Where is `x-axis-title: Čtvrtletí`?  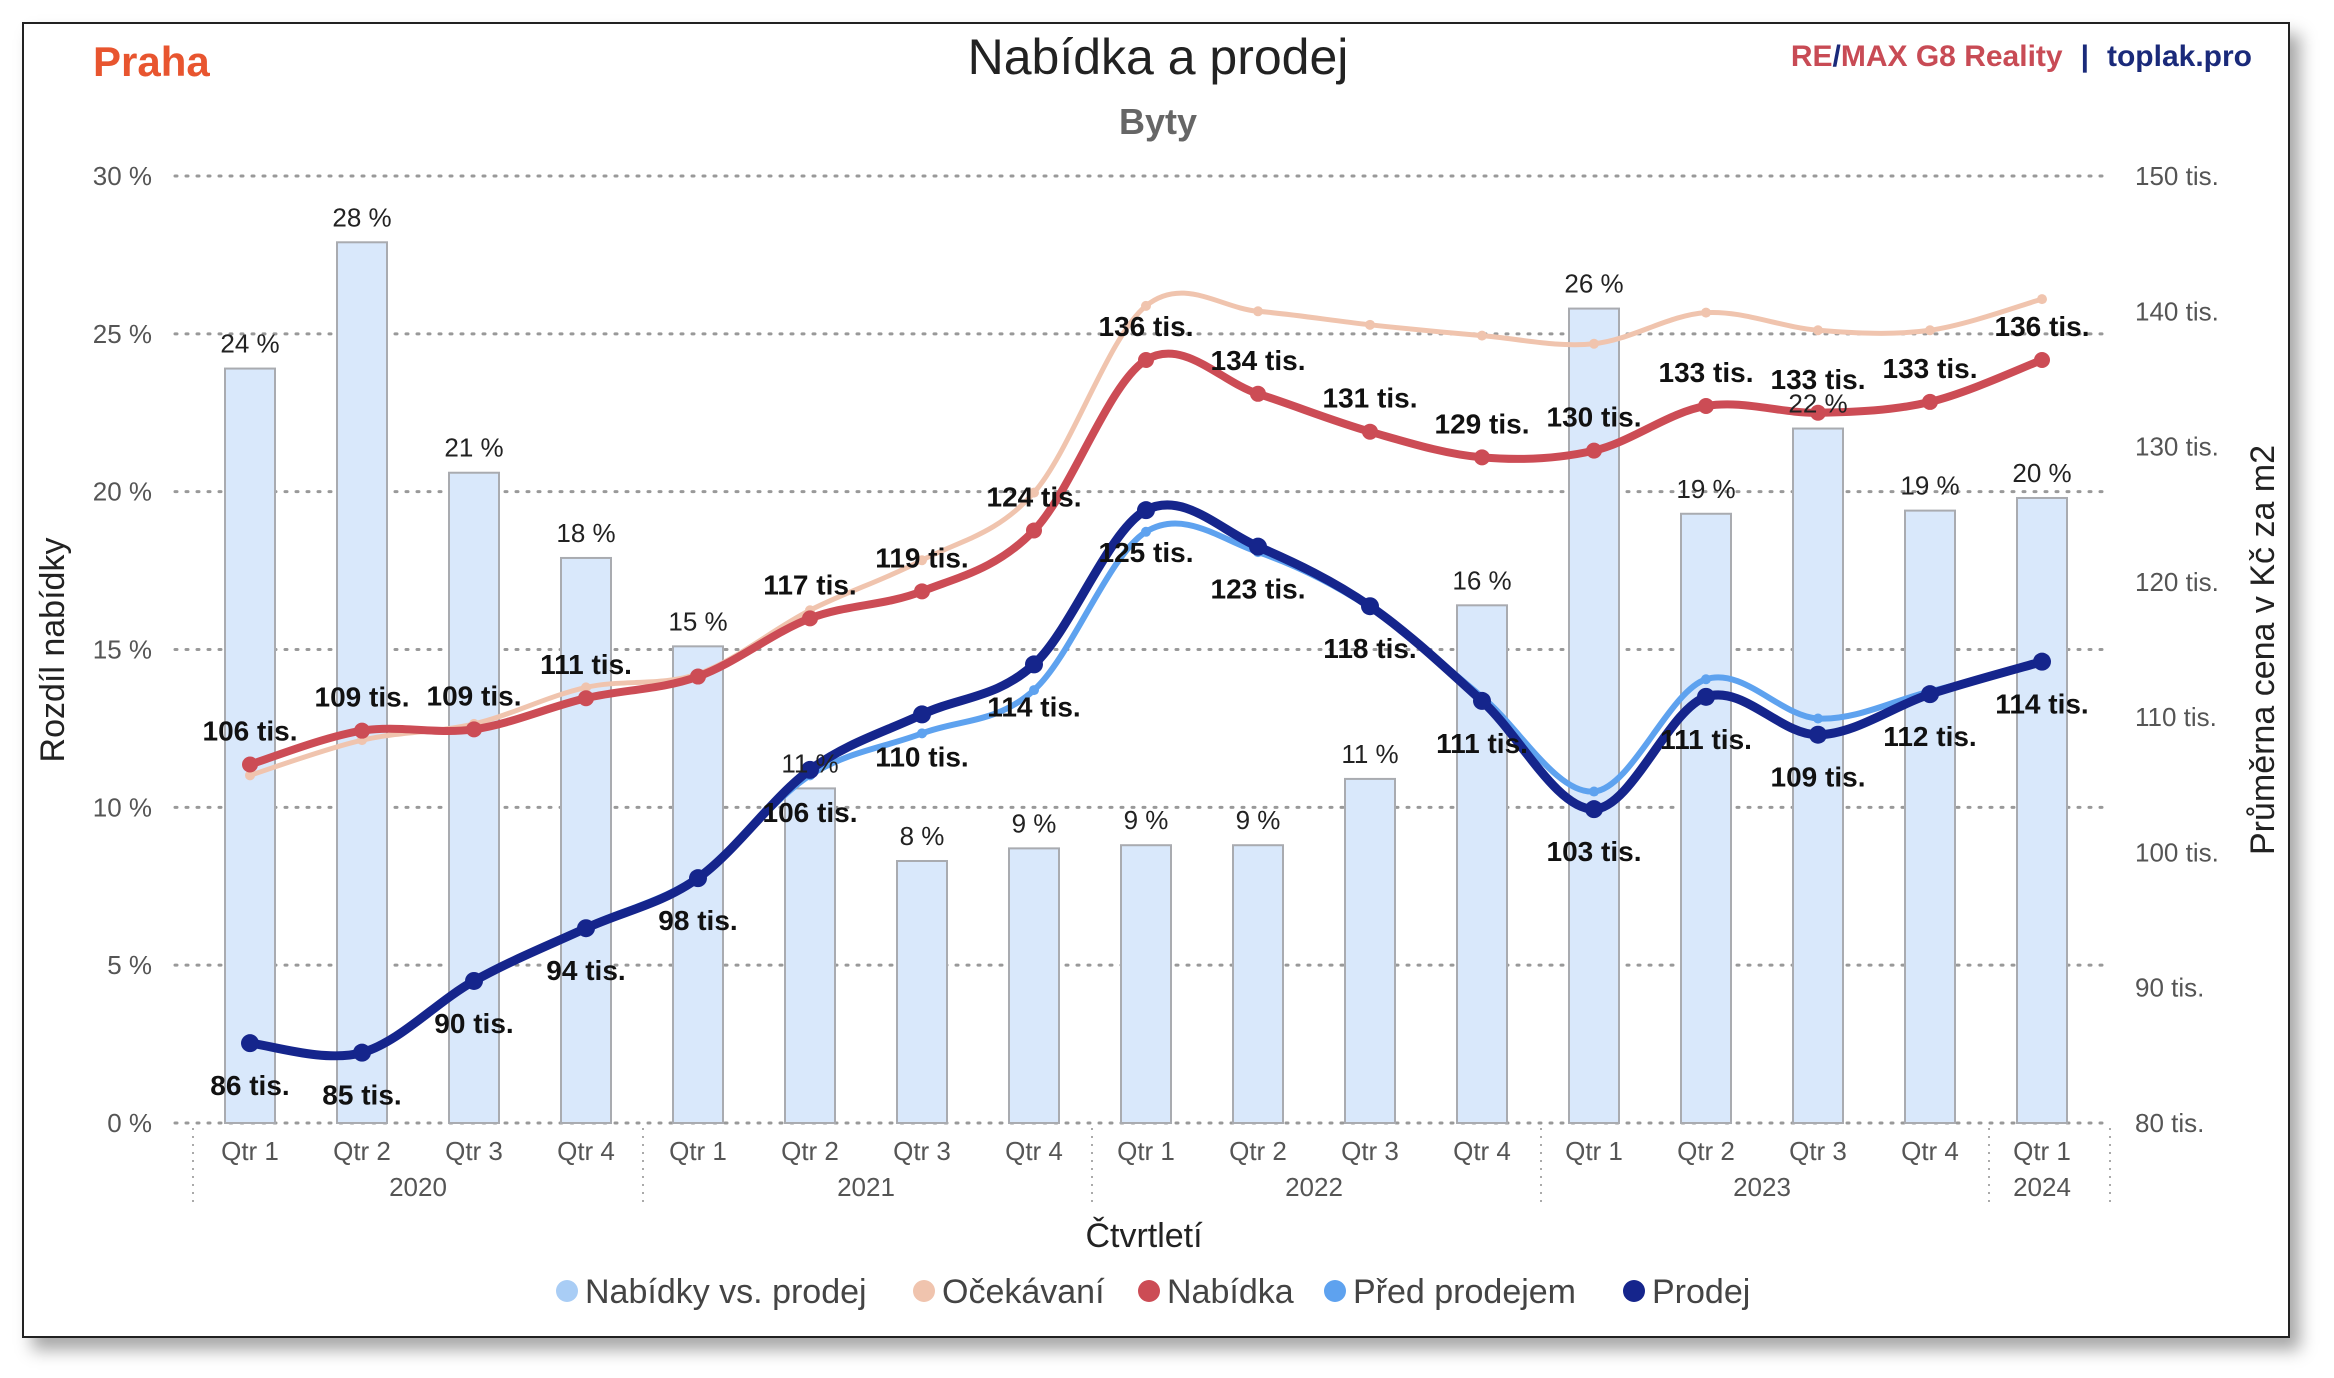 x-axis-title: Čtvrtletí is located at coordinates (1144, 1236).